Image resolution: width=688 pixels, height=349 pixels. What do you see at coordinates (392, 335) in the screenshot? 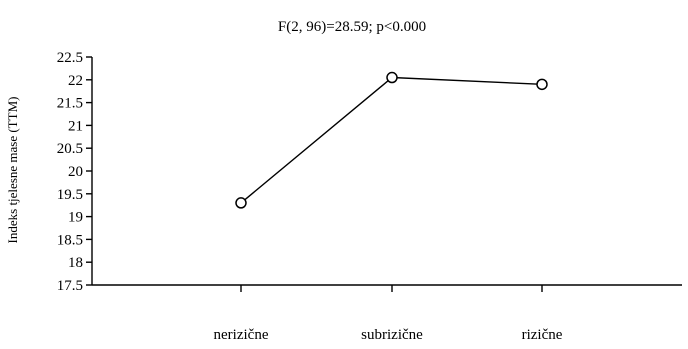
I see `x-tick-label: subrizične` at bounding box center [392, 335].